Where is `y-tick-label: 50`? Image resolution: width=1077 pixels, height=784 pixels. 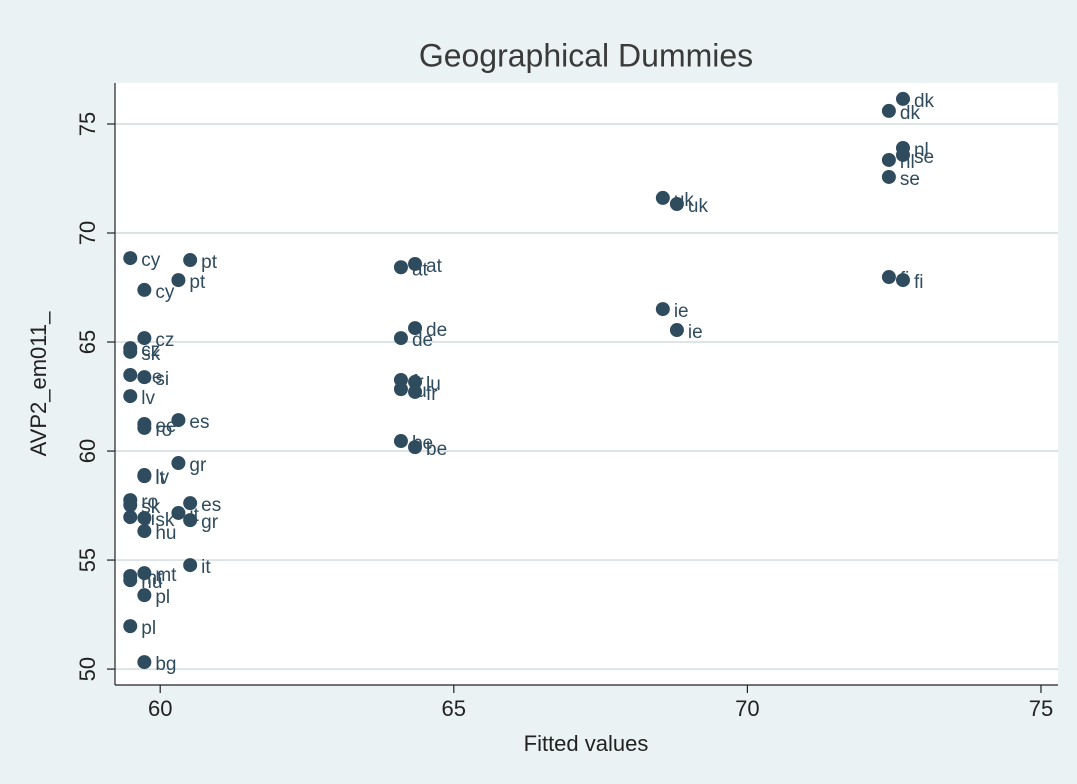
y-tick-label: 50 is located at coordinates (87, 669).